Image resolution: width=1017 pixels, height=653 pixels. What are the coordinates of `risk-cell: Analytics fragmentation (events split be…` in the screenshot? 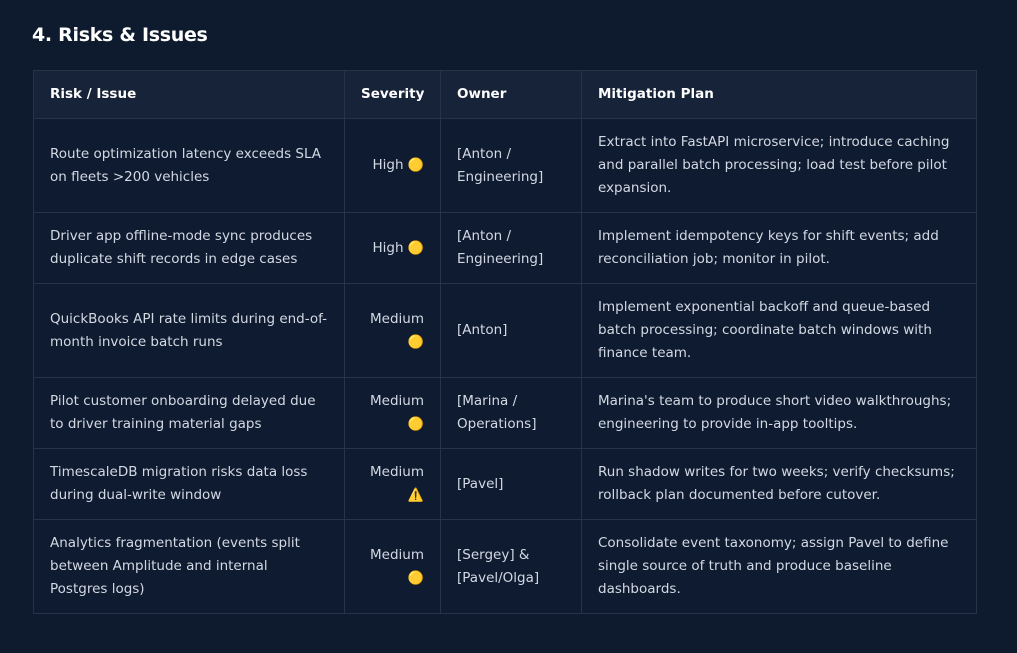 It's located at (189, 566).